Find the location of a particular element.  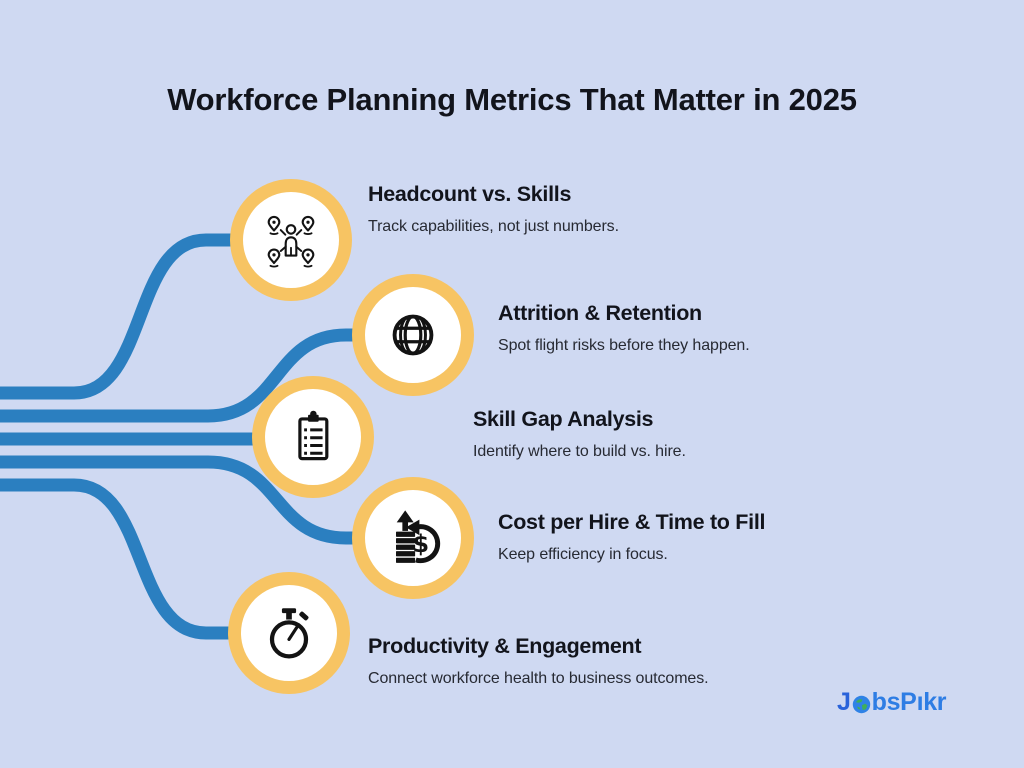

stopwatch-icon is located at coordinates (289, 633).